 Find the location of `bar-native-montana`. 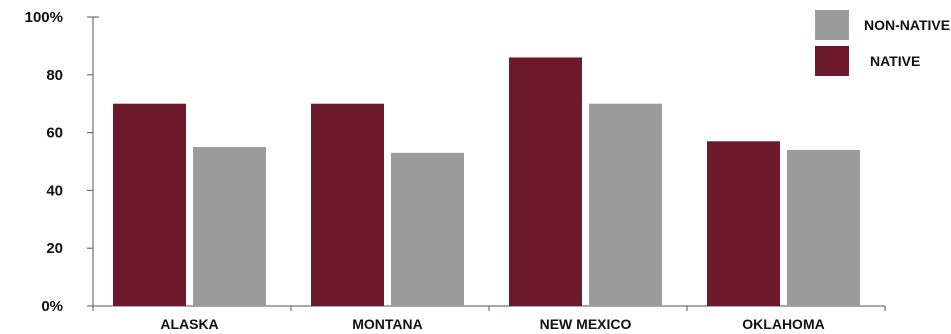

bar-native-montana is located at coordinates (347, 204).